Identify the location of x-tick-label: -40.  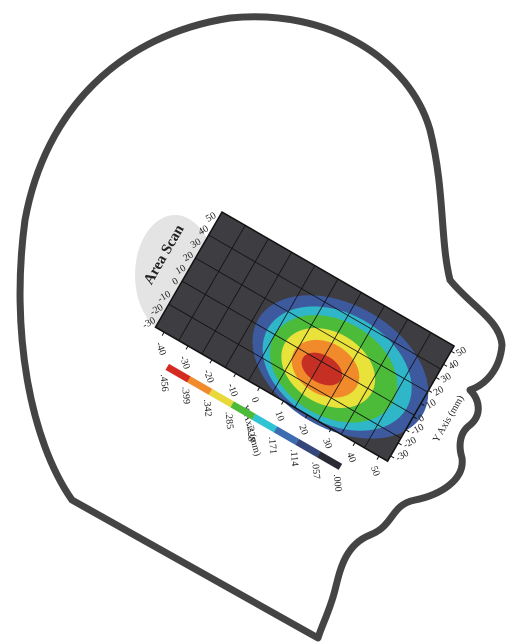
(160, 349).